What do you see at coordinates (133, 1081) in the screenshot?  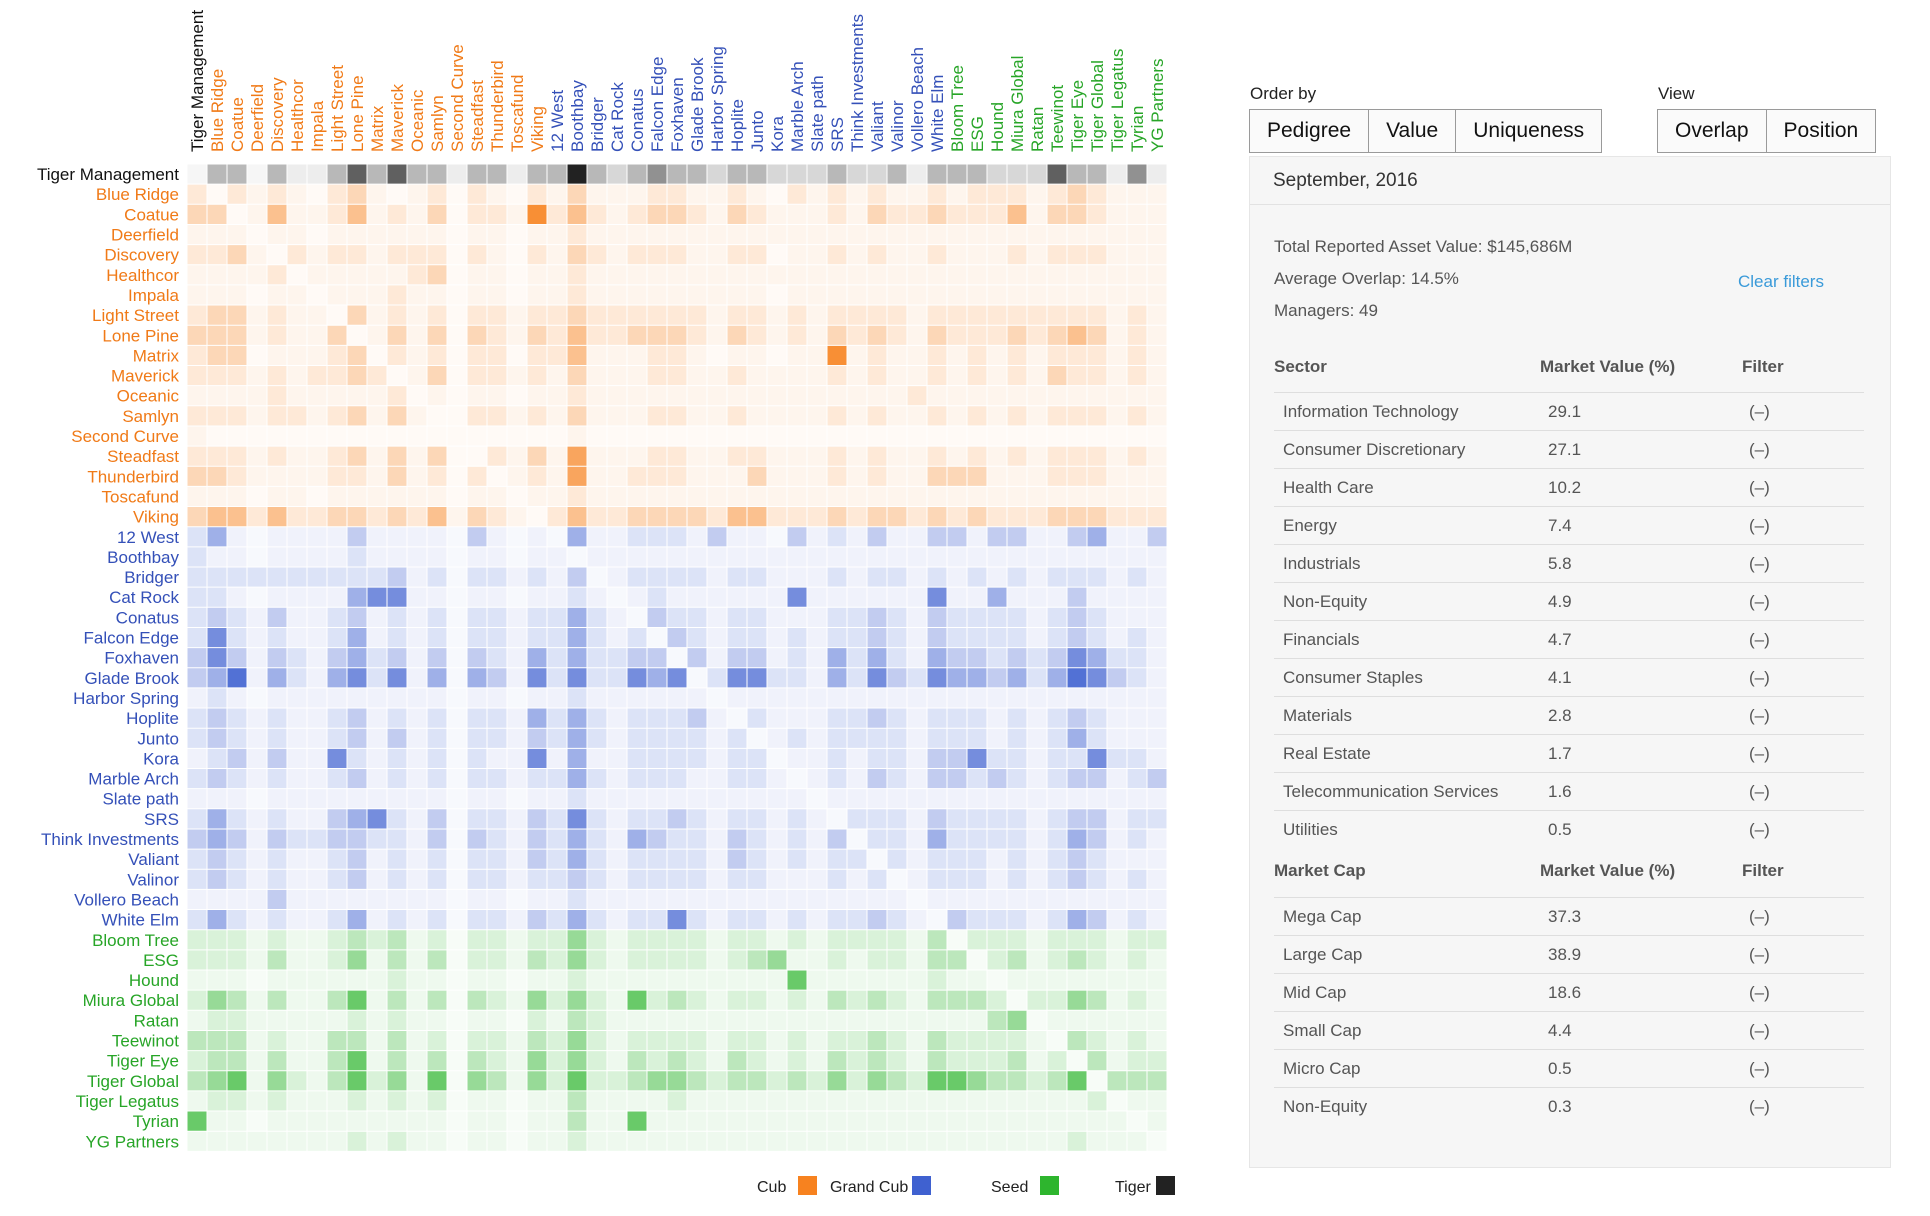 I see `row-label: Tiger Global` at bounding box center [133, 1081].